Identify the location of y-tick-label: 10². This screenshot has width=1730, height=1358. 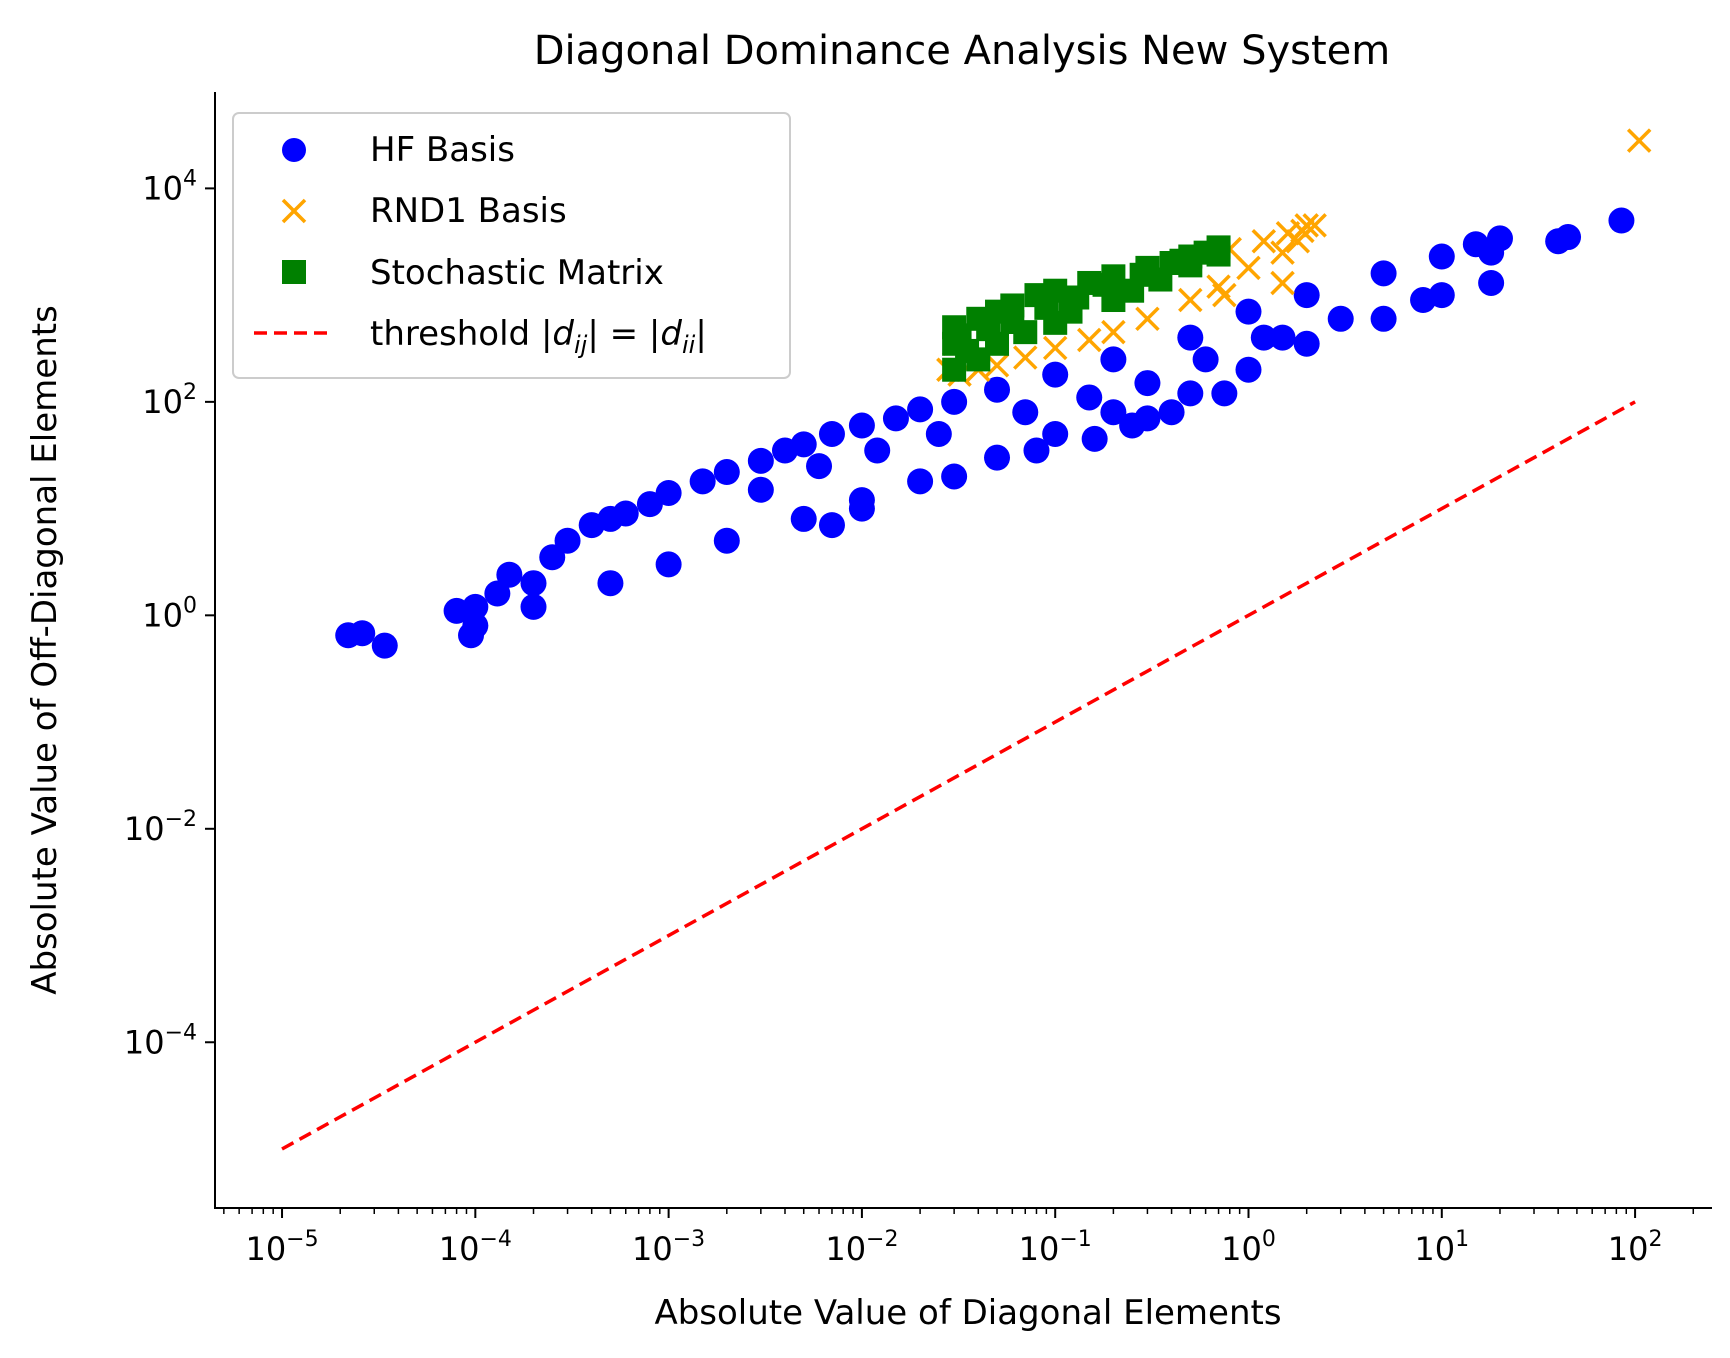
(169, 400).